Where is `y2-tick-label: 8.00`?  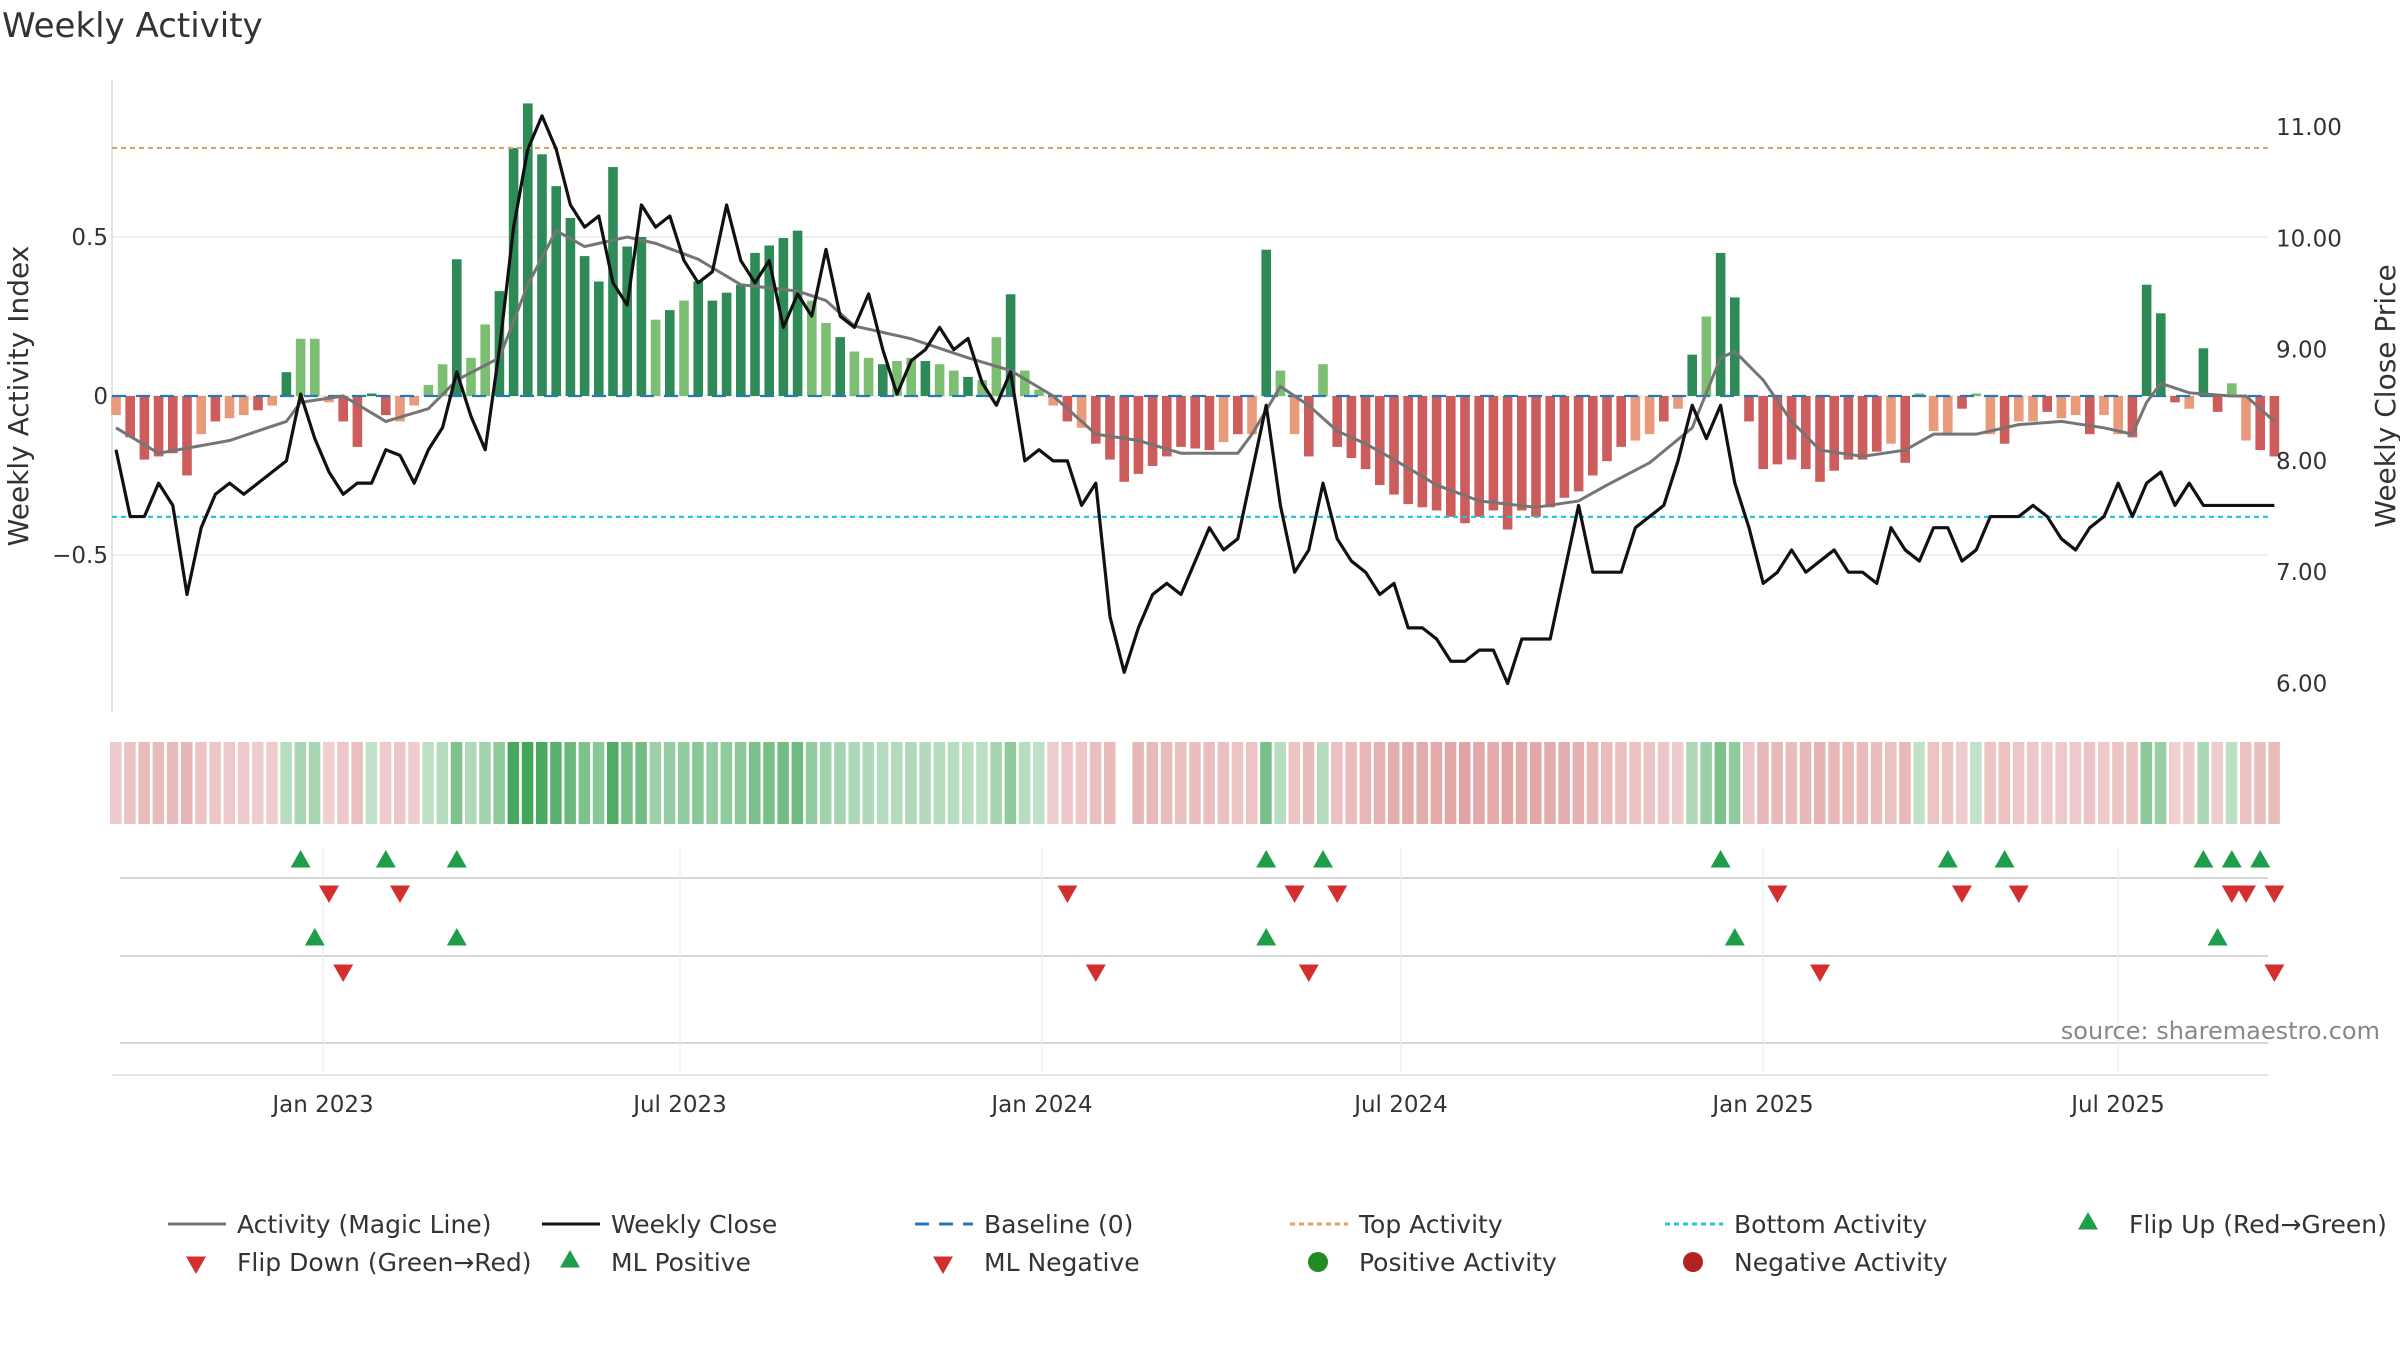
y2-tick-label: 8.00 is located at coordinates (2301, 462).